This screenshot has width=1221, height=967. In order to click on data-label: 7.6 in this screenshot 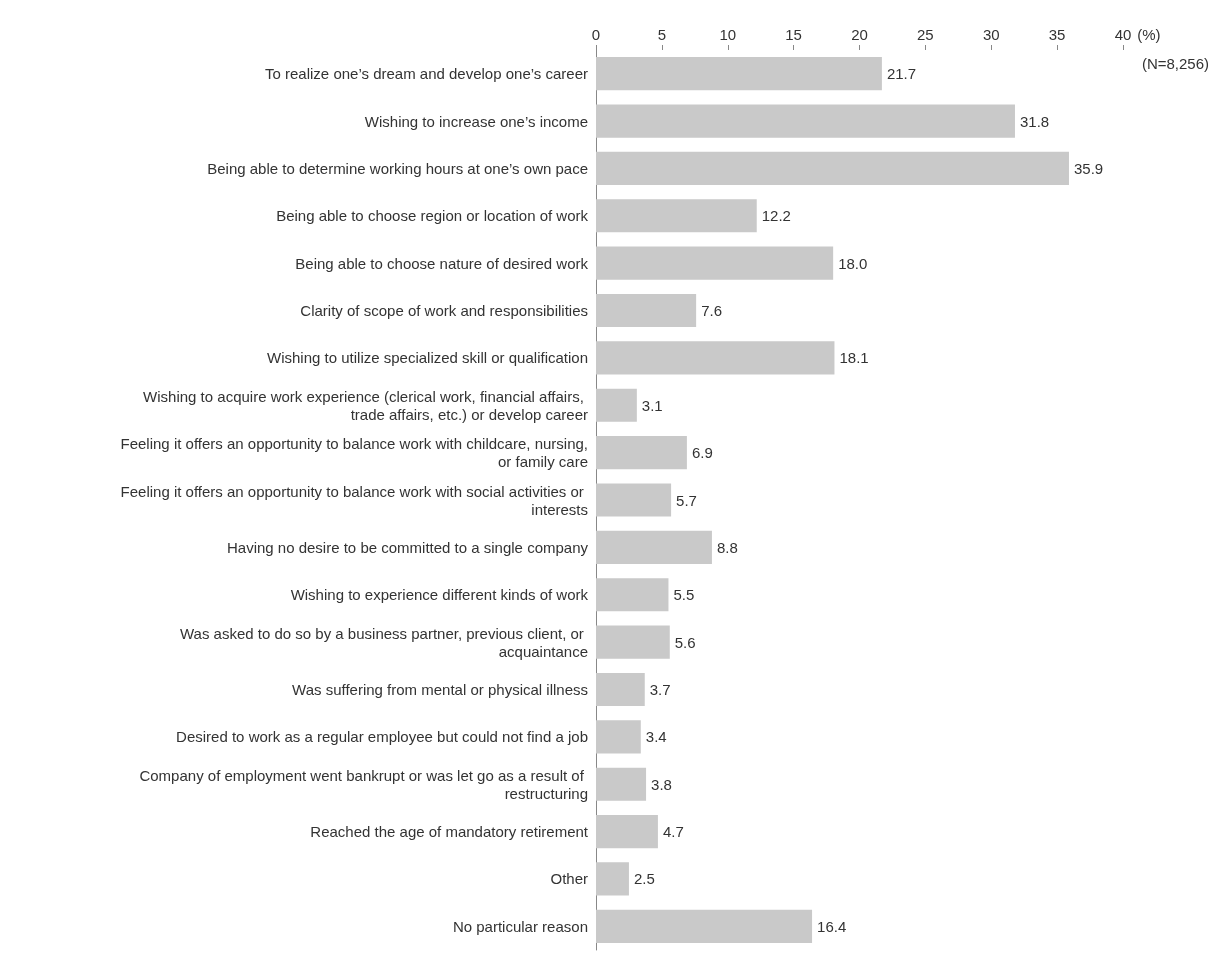, I will do `click(711, 311)`.